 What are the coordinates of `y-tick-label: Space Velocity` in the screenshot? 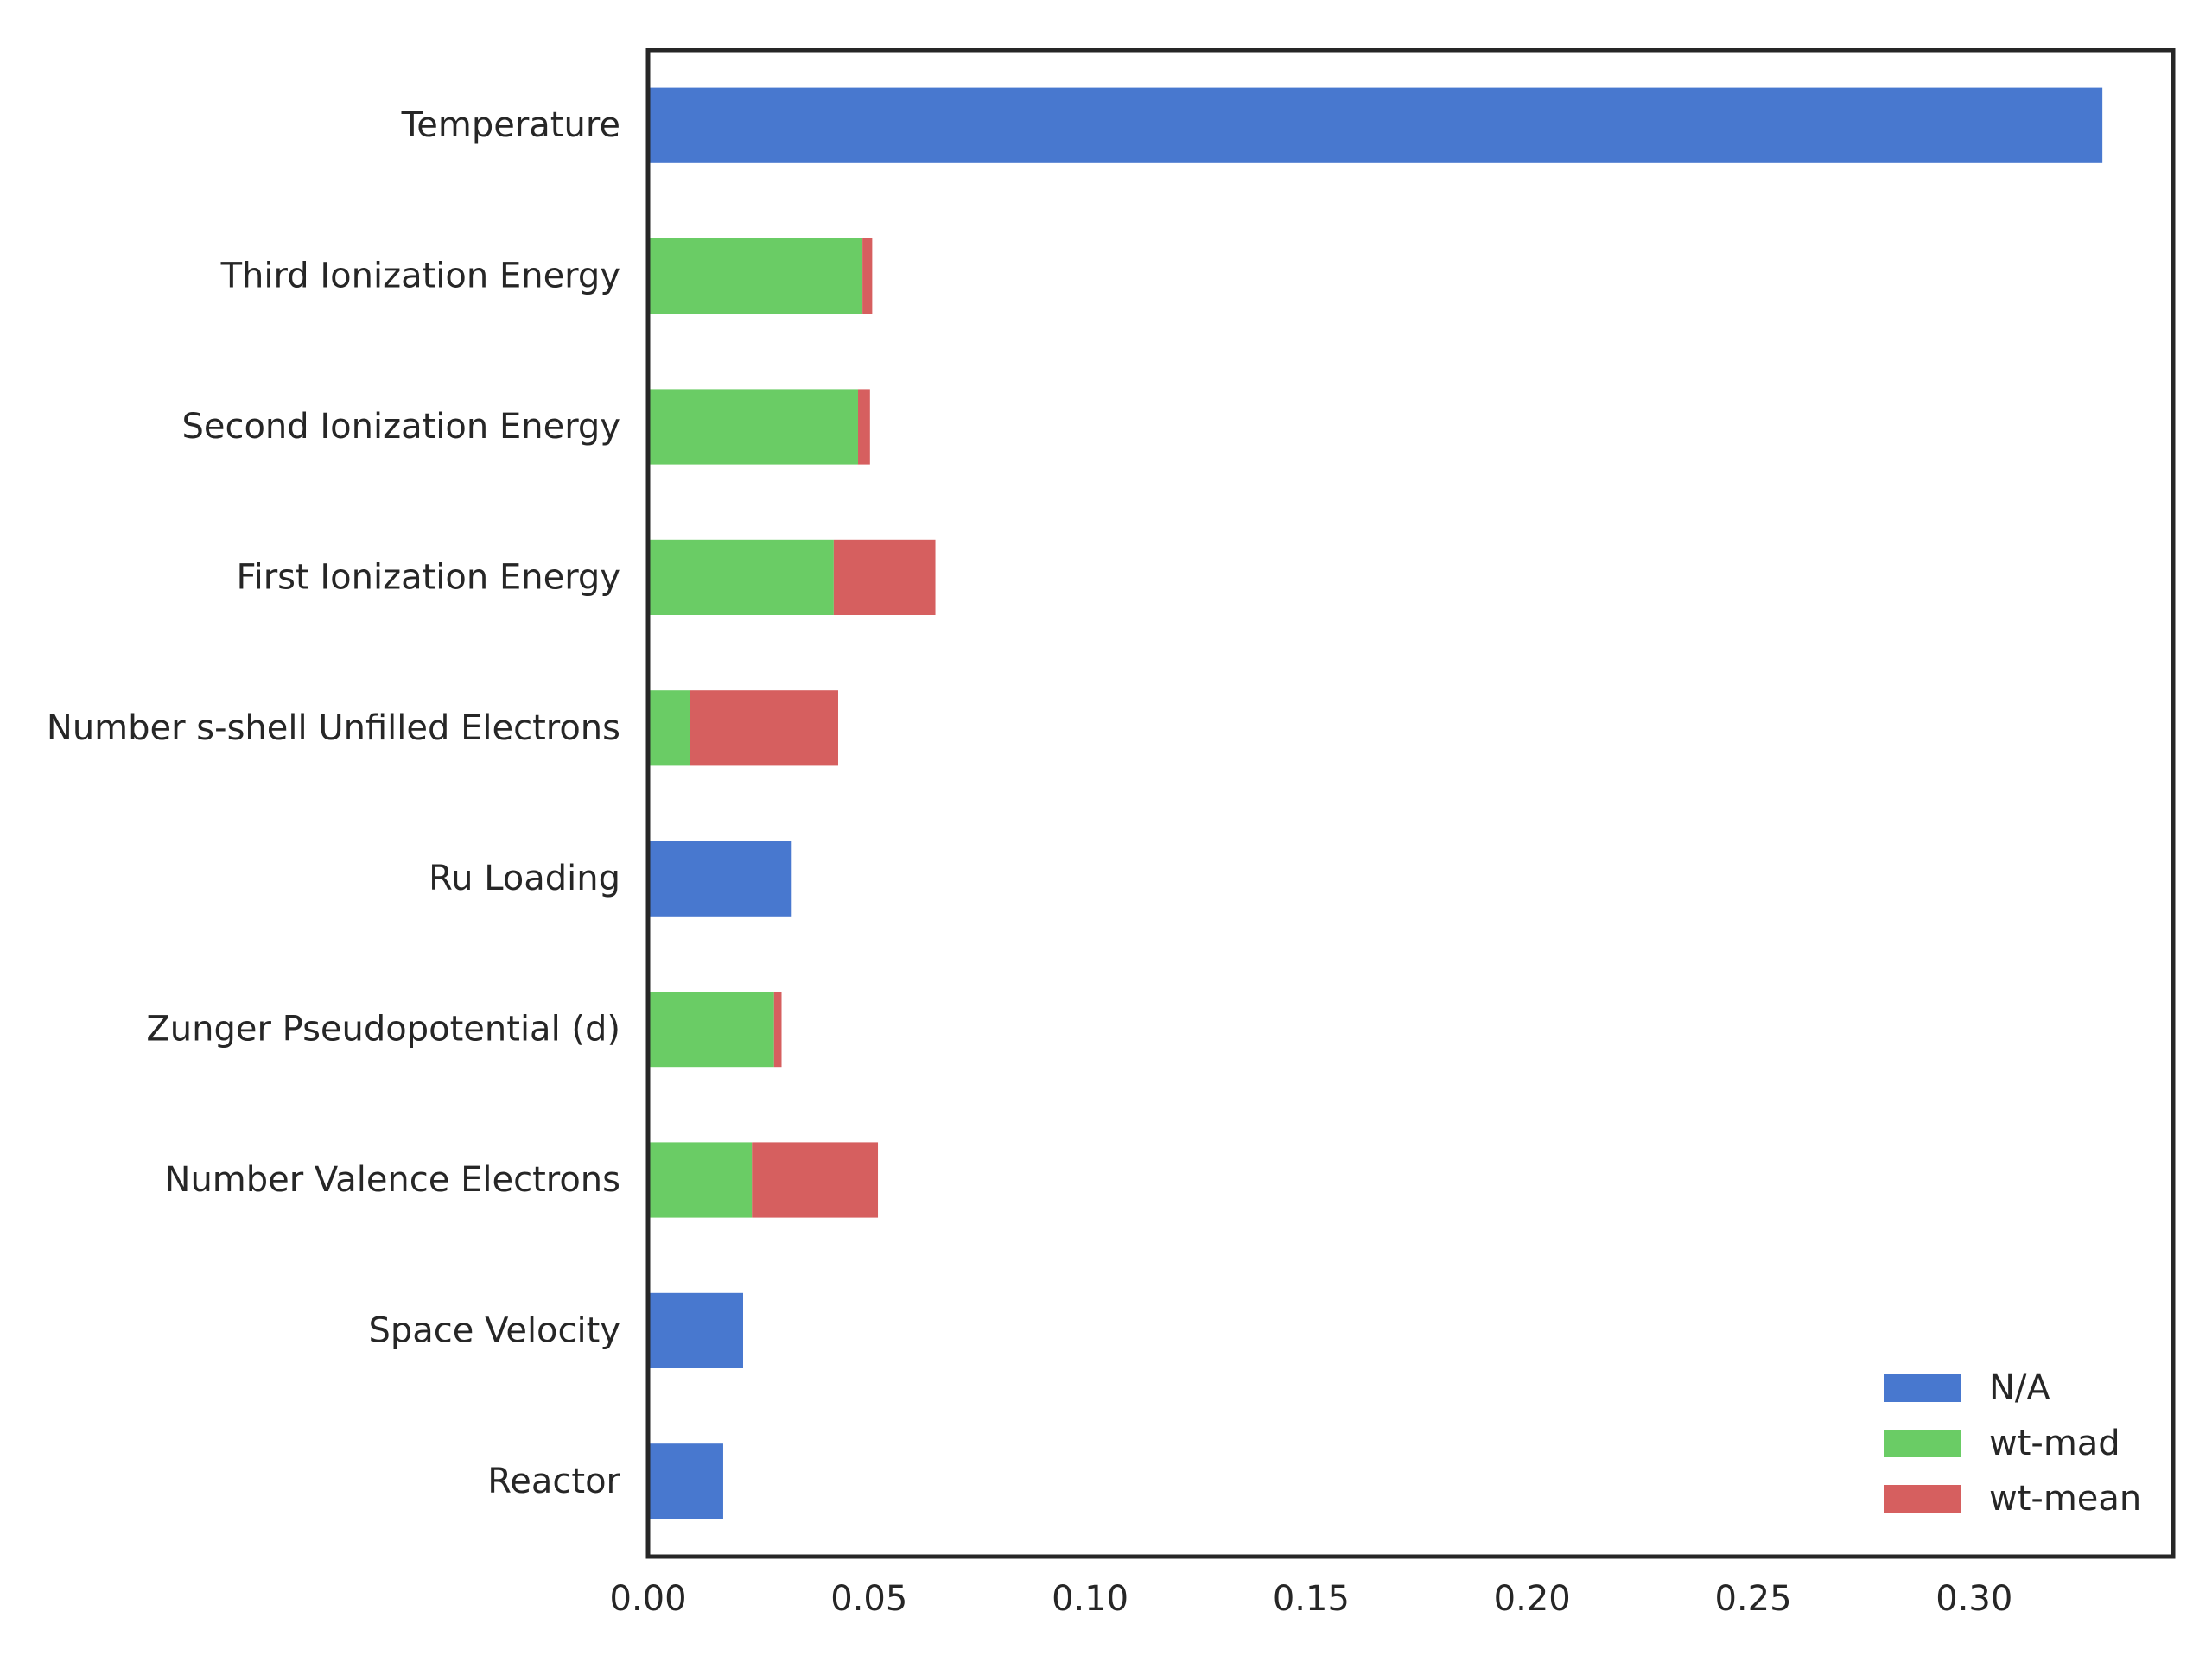 It's located at (494, 1330).